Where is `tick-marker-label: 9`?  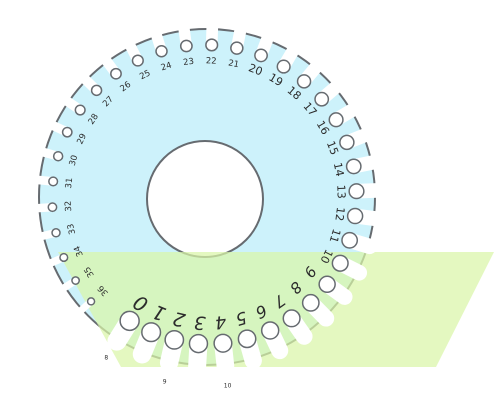
tick-marker-label: 9 is located at coordinates (165, 382).